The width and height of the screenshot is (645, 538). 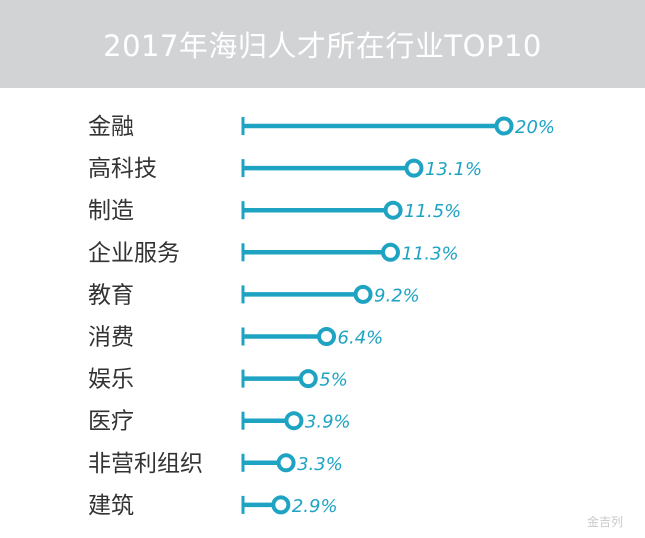 I want to click on value-label: 2.9%, so click(x=315, y=506).